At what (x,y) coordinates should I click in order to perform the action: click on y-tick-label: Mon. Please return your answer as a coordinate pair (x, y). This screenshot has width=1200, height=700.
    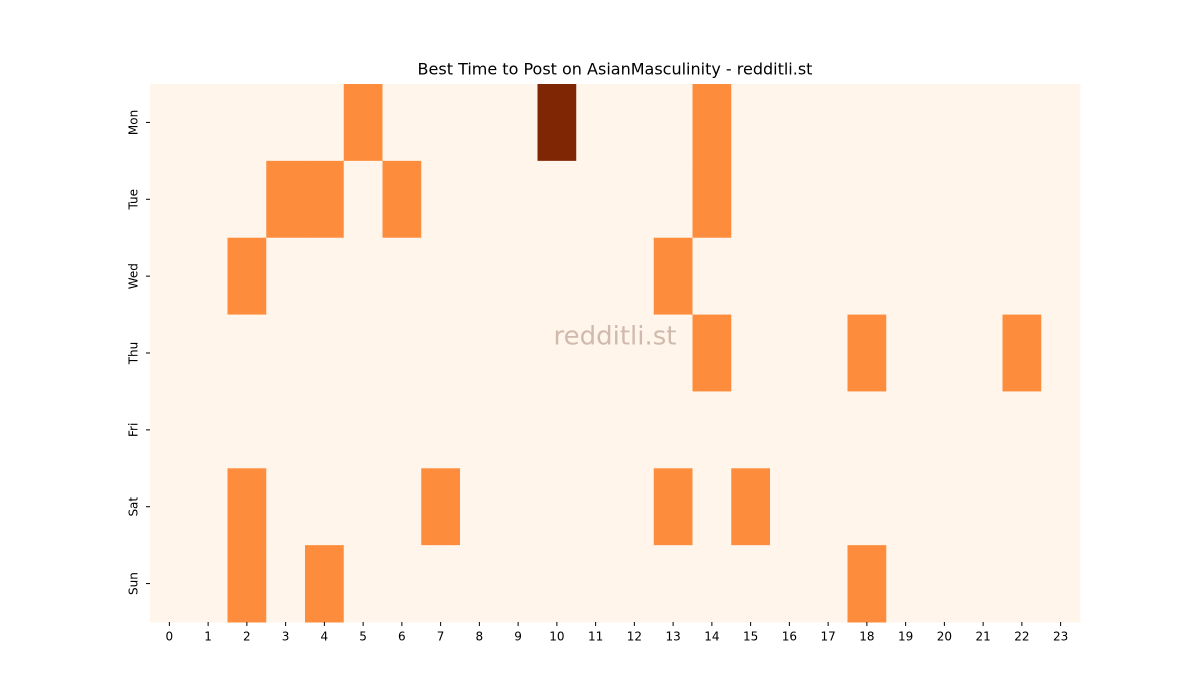
    Looking at the image, I should click on (134, 122).